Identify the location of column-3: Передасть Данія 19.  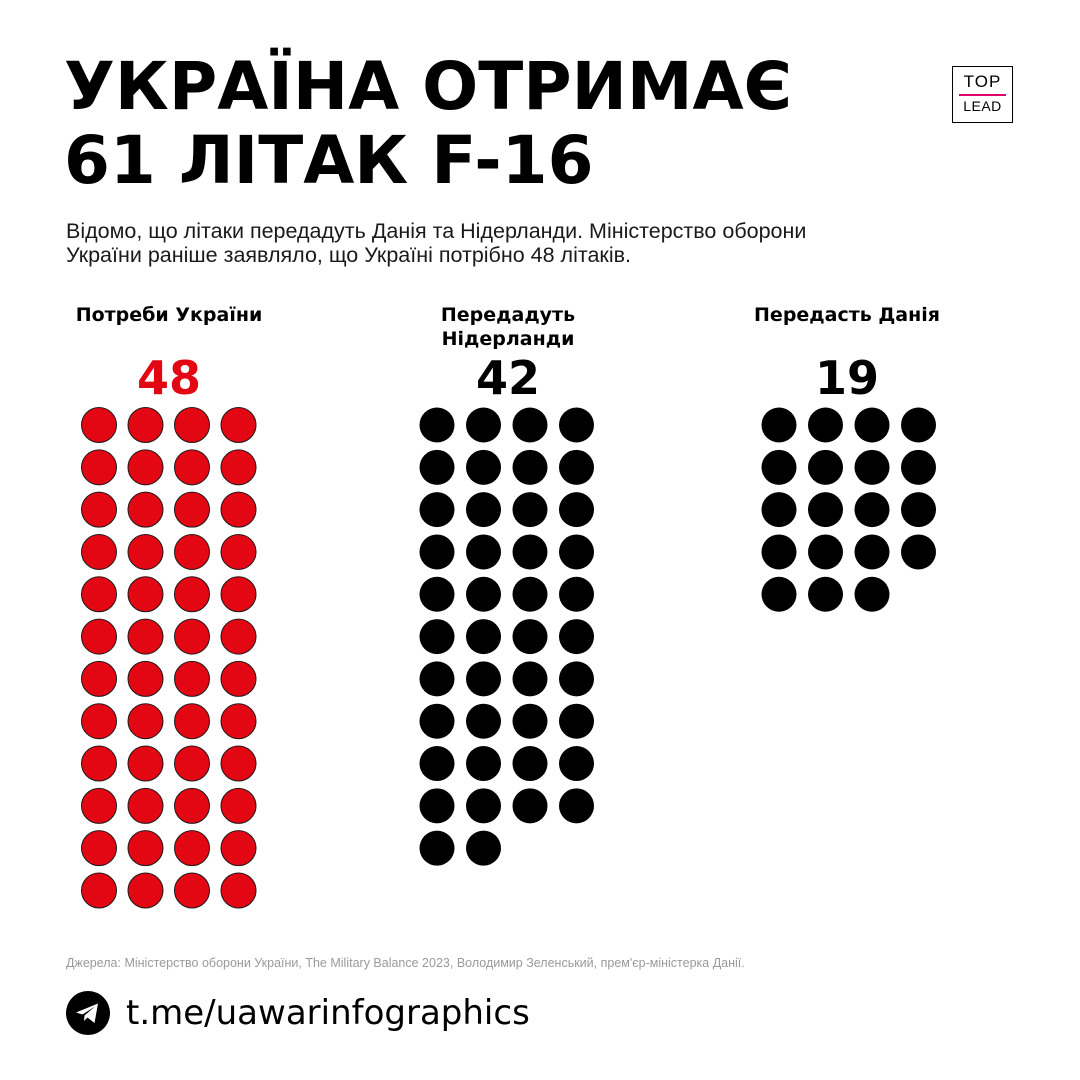
(847, 458).